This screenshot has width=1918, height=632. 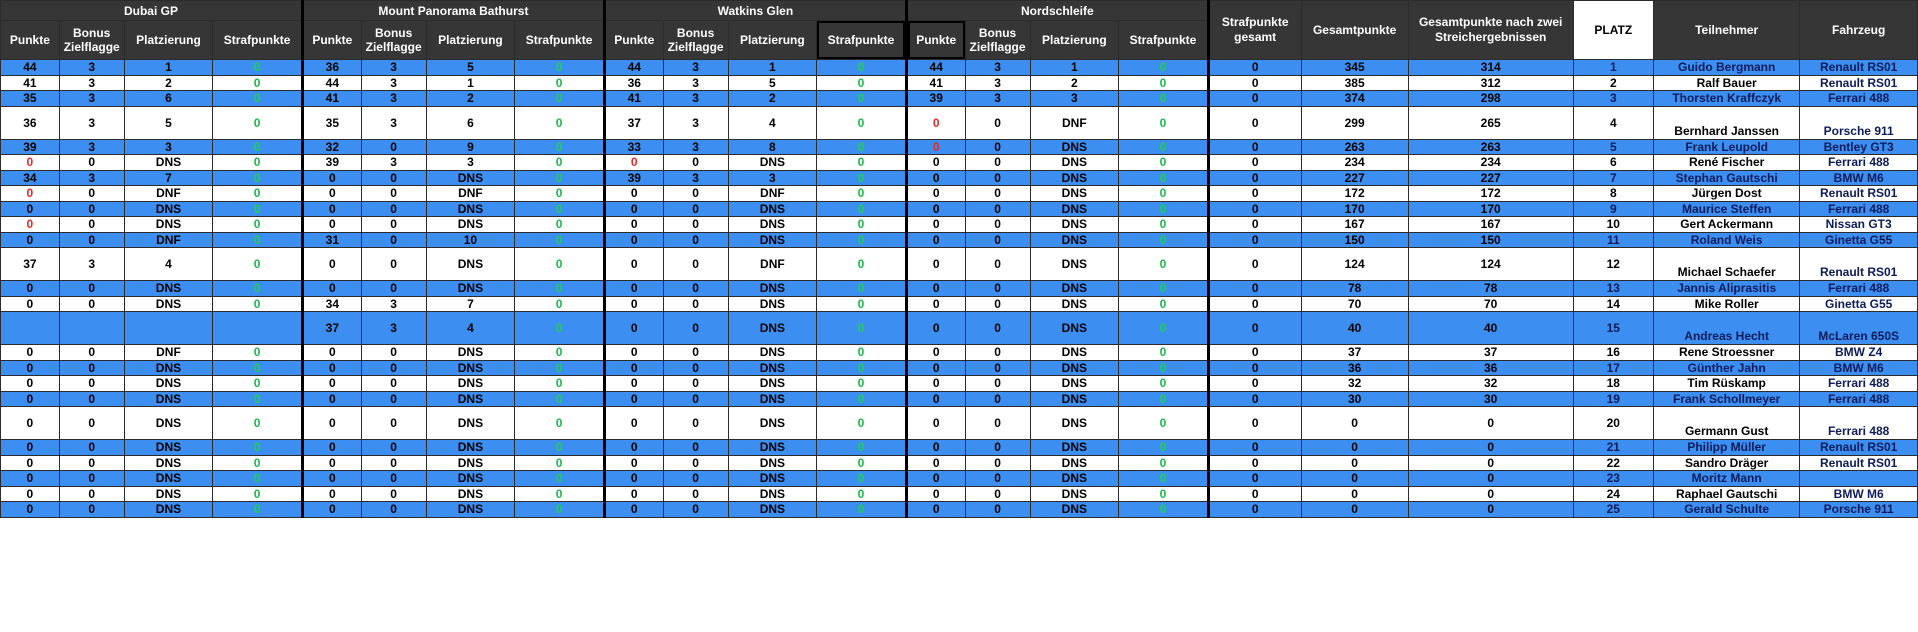 What do you see at coordinates (1613, 30) in the screenshot?
I see `col-header-platz: PLATZ` at bounding box center [1613, 30].